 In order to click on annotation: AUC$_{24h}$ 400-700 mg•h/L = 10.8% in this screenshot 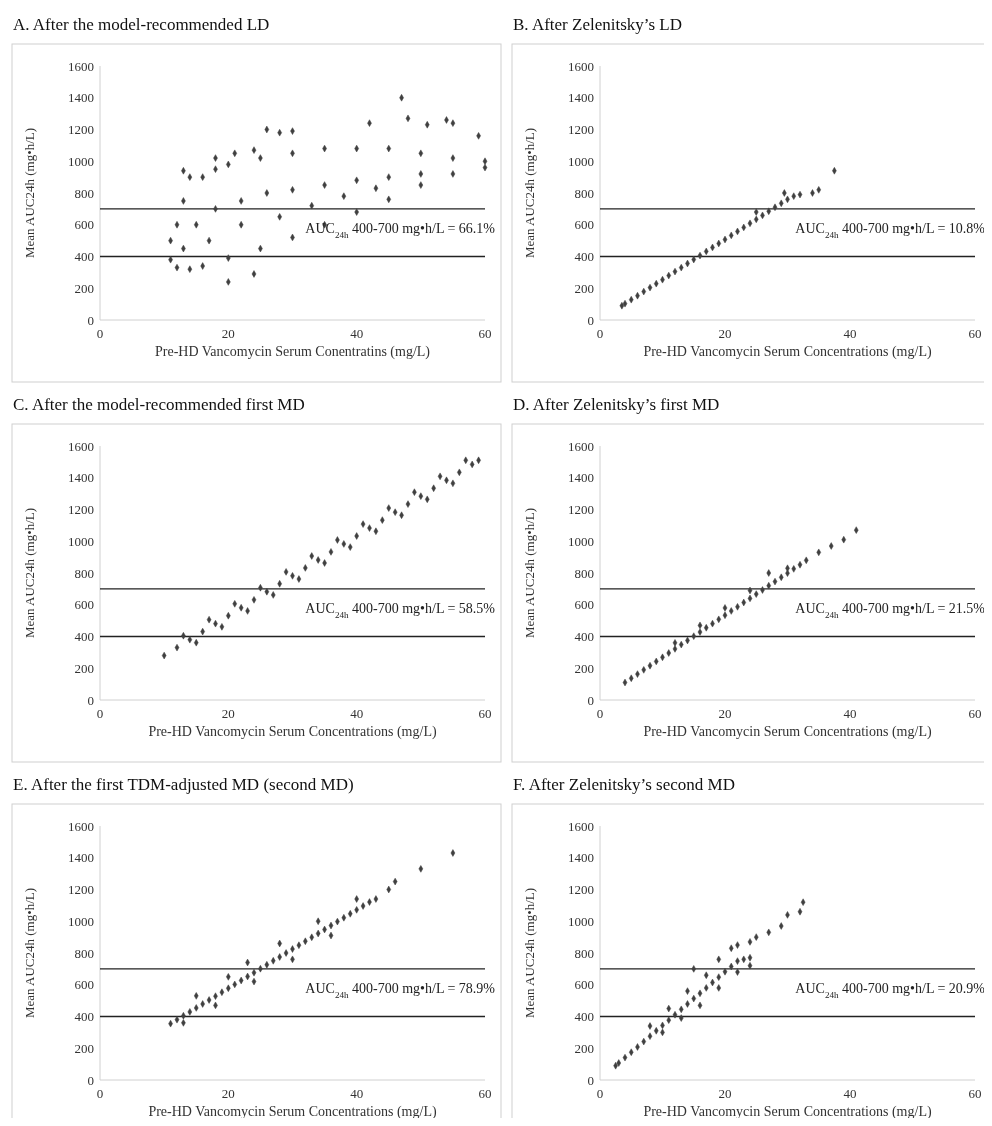, I will do `click(890, 230)`.